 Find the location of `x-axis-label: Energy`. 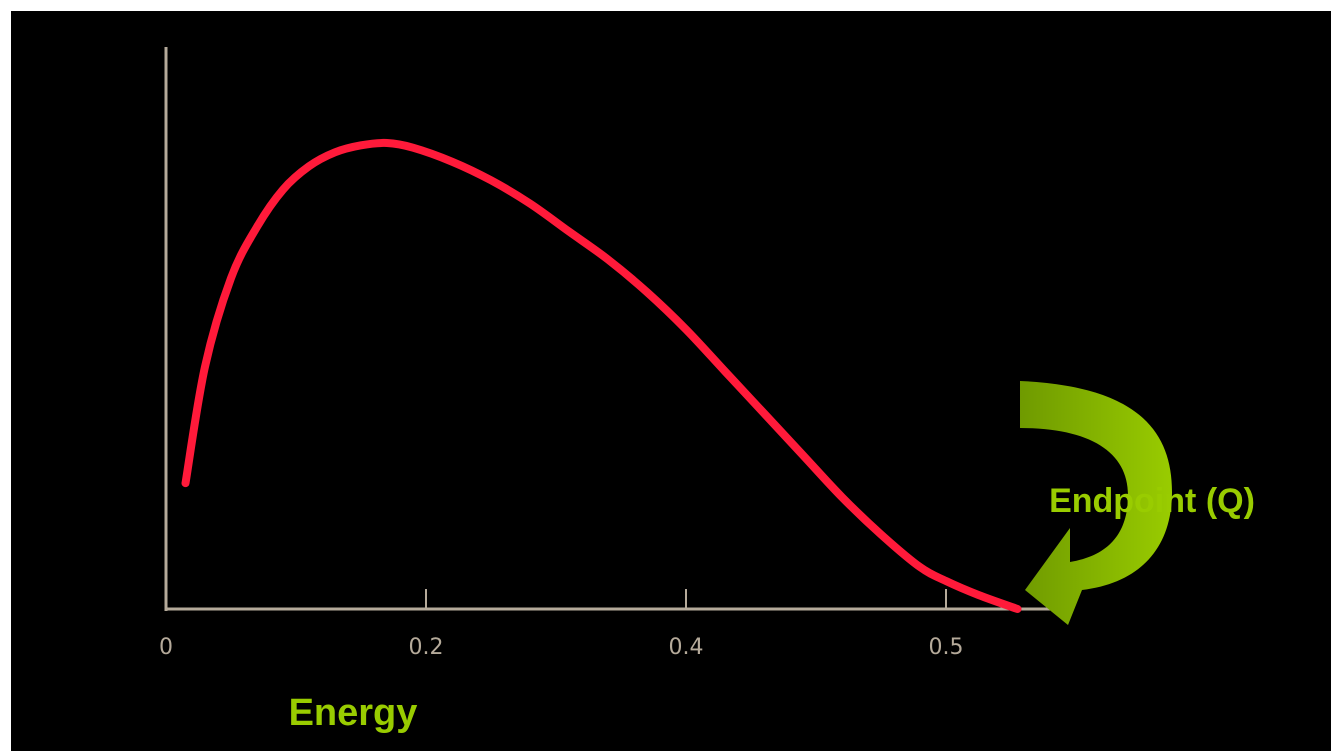

x-axis-label: Energy is located at coordinates (353, 713).